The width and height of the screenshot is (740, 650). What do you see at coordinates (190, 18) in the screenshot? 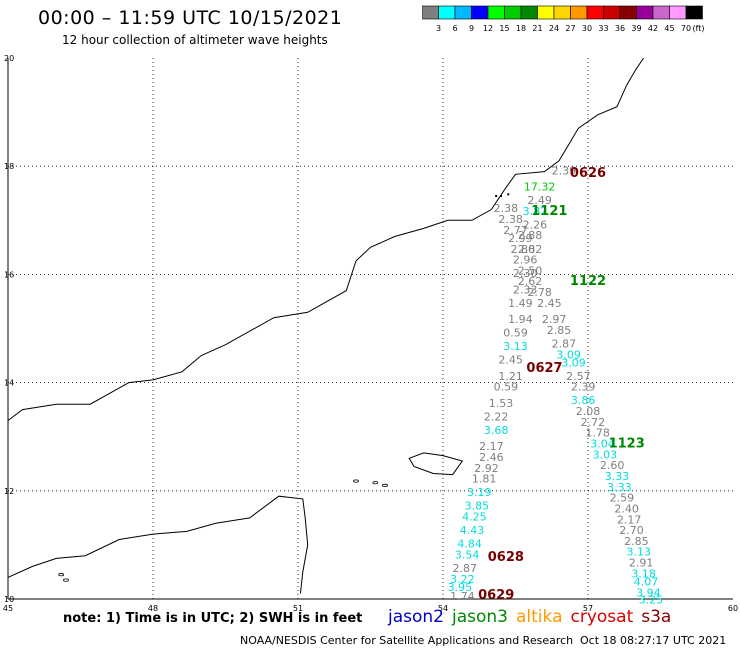
I see `map-title: 00:00 – 11:59 UTC 10/15/2021` at bounding box center [190, 18].